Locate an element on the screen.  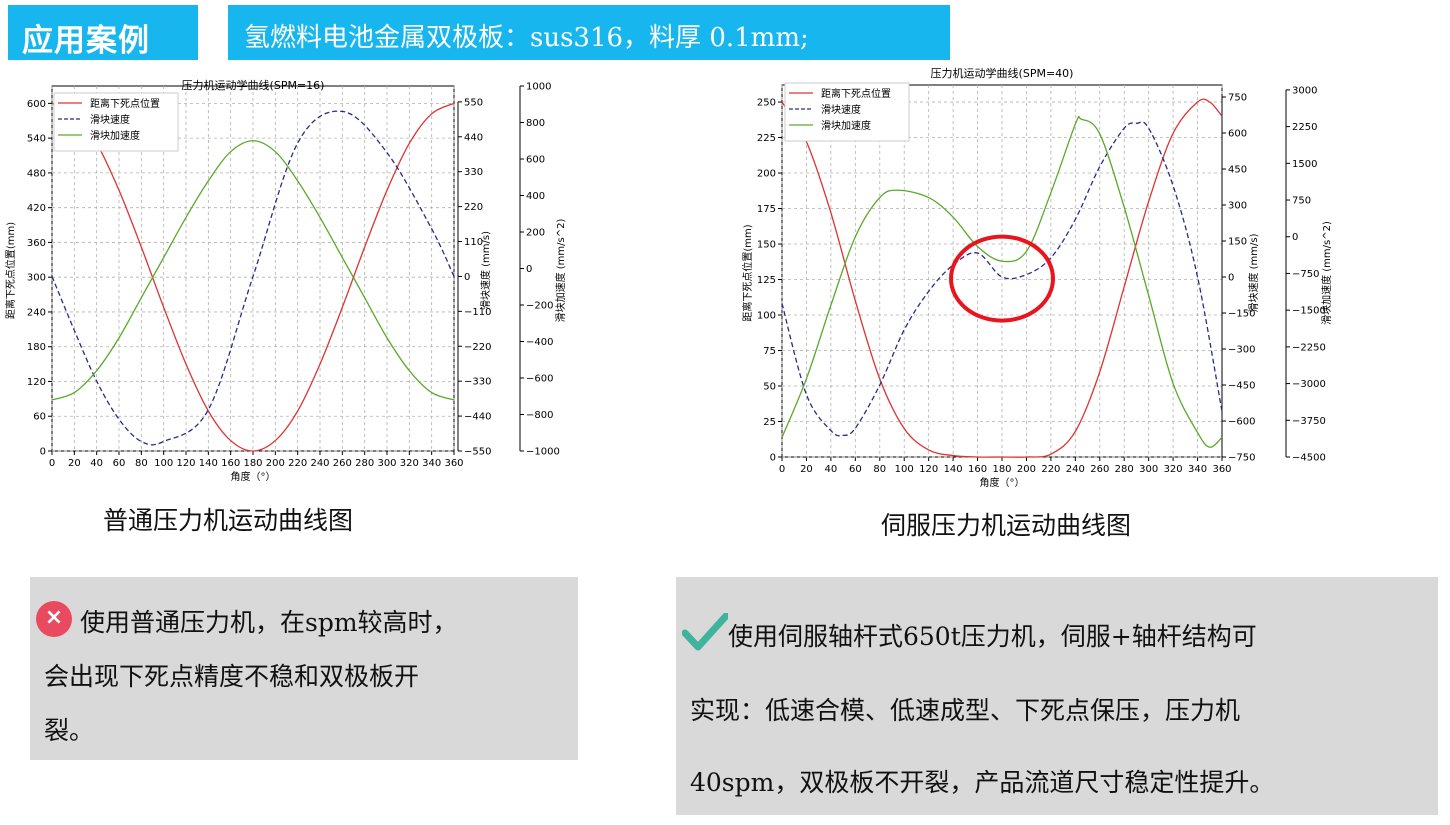
chart-1-x-tick-label: 260 is located at coordinates (1099, 469).